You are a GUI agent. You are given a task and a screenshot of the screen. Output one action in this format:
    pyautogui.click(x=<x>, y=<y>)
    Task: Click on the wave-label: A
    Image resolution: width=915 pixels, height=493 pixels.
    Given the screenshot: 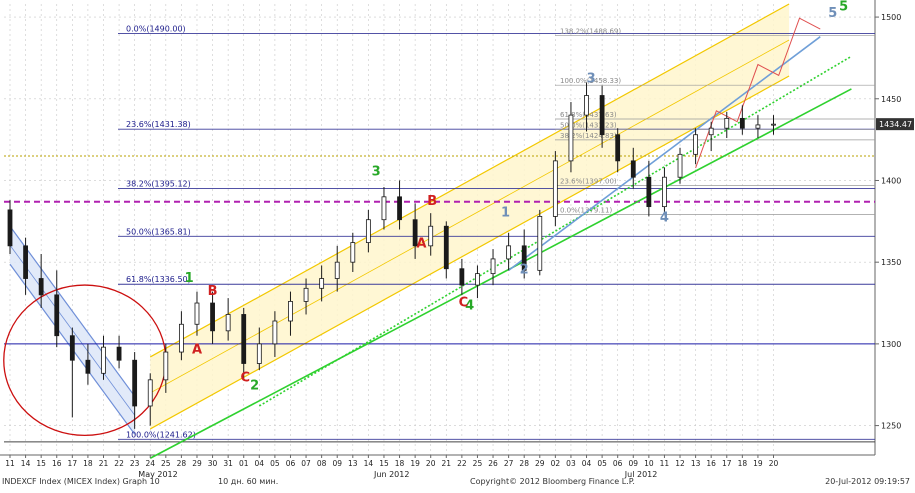 What is the action you would take?
    pyautogui.click(x=421, y=243)
    